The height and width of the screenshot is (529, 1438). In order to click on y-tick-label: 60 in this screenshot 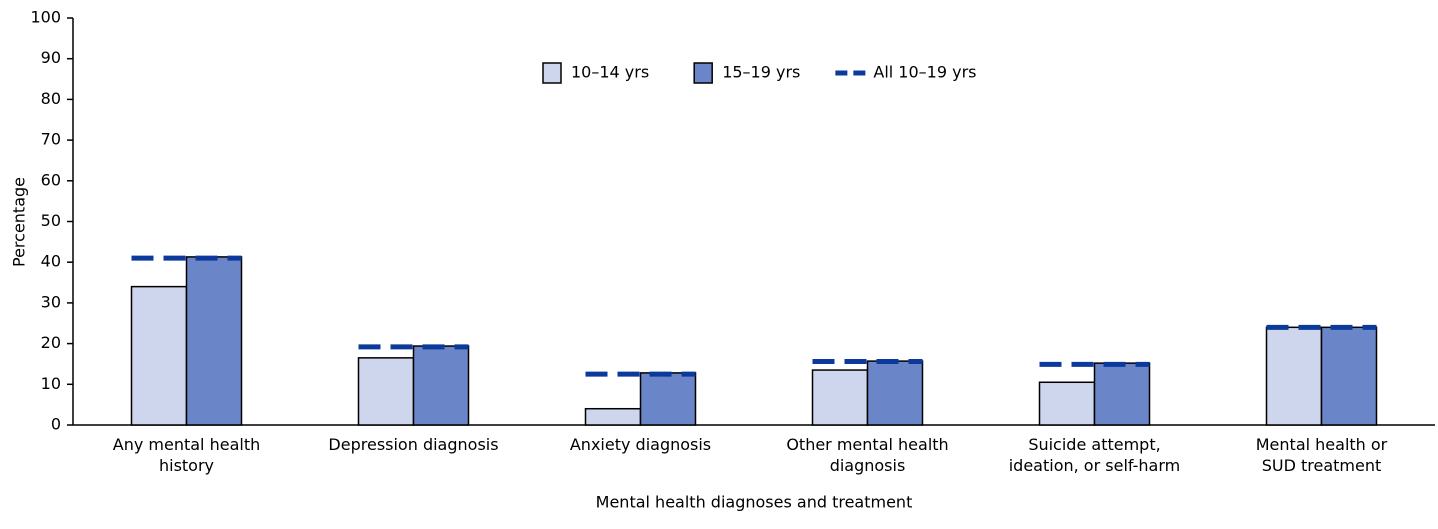, I will do `click(51, 179)`.